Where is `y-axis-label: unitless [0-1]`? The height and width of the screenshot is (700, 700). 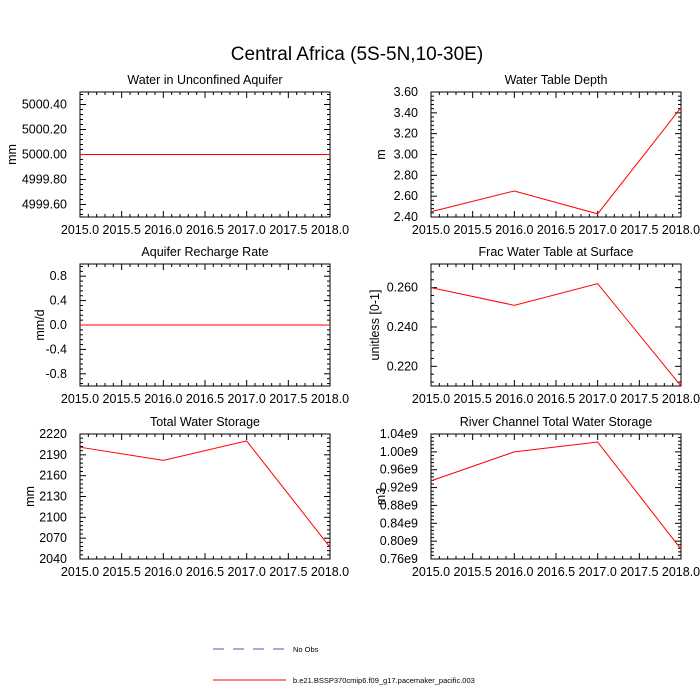
y-axis-label: unitless [0-1] is located at coordinates (375, 325).